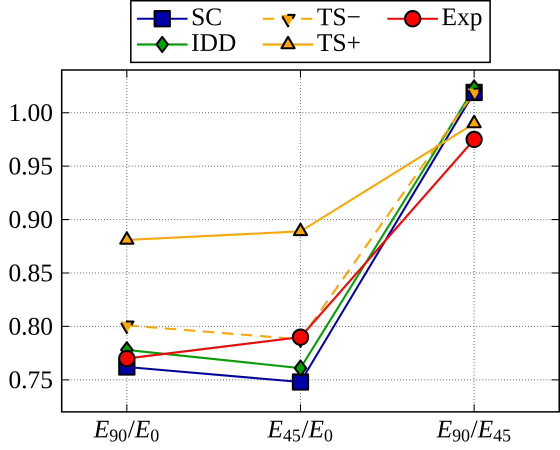 Image resolution: width=560 pixels, height=450 pixels. Describe the element at coordinates (30, 166) in the screenshot. I see `y-tick-label: 0.95` at that location.